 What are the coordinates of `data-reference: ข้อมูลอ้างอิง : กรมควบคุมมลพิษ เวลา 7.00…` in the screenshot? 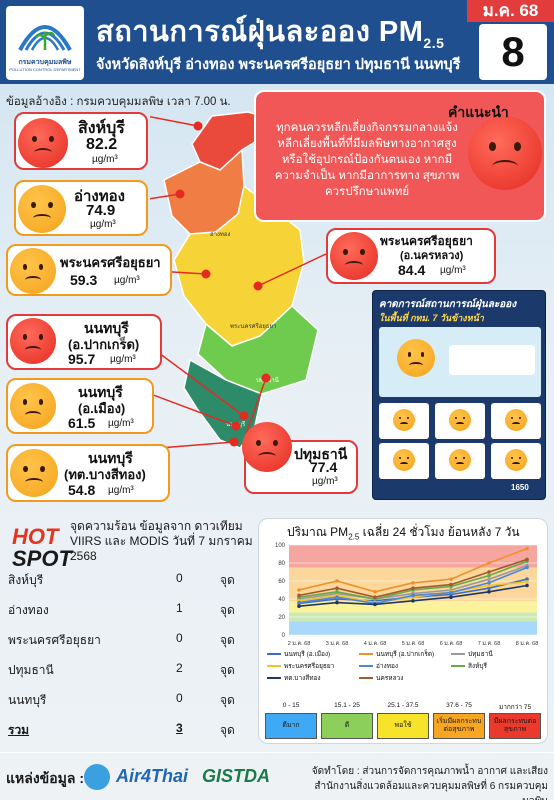 It's located at (118, 102).